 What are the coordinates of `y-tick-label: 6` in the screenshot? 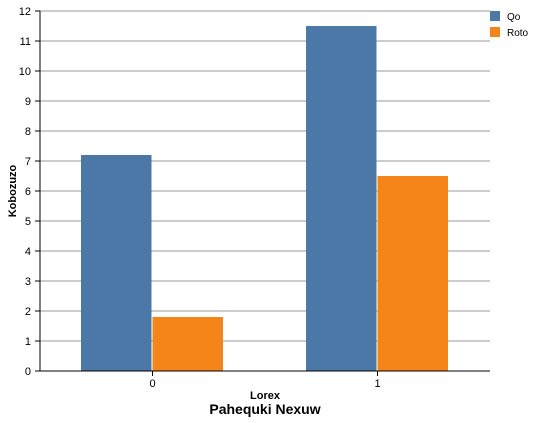 It's located at (28, 192).